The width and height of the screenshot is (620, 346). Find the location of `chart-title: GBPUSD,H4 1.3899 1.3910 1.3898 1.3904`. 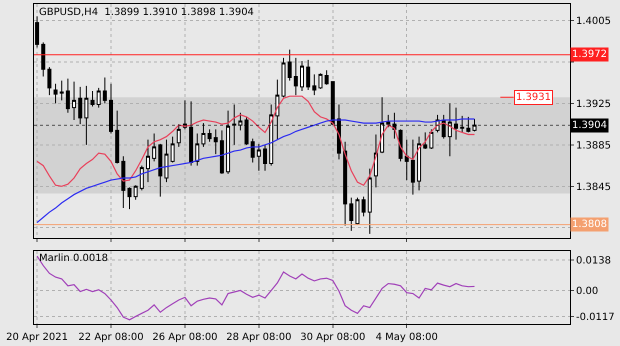

chart-title: GBPUSD,H4 1.3899 1.3910 1.3898 1.3904 is located at coordinates (146, 12).